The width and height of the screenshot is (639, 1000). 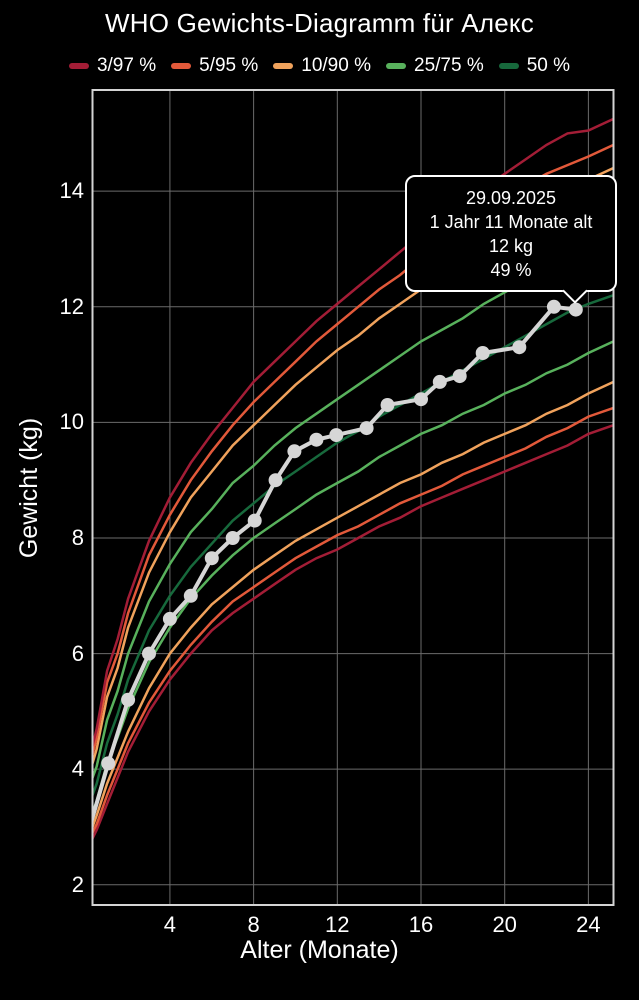 I want to click on y-tick-label: 8, so click(x=77, y=537).